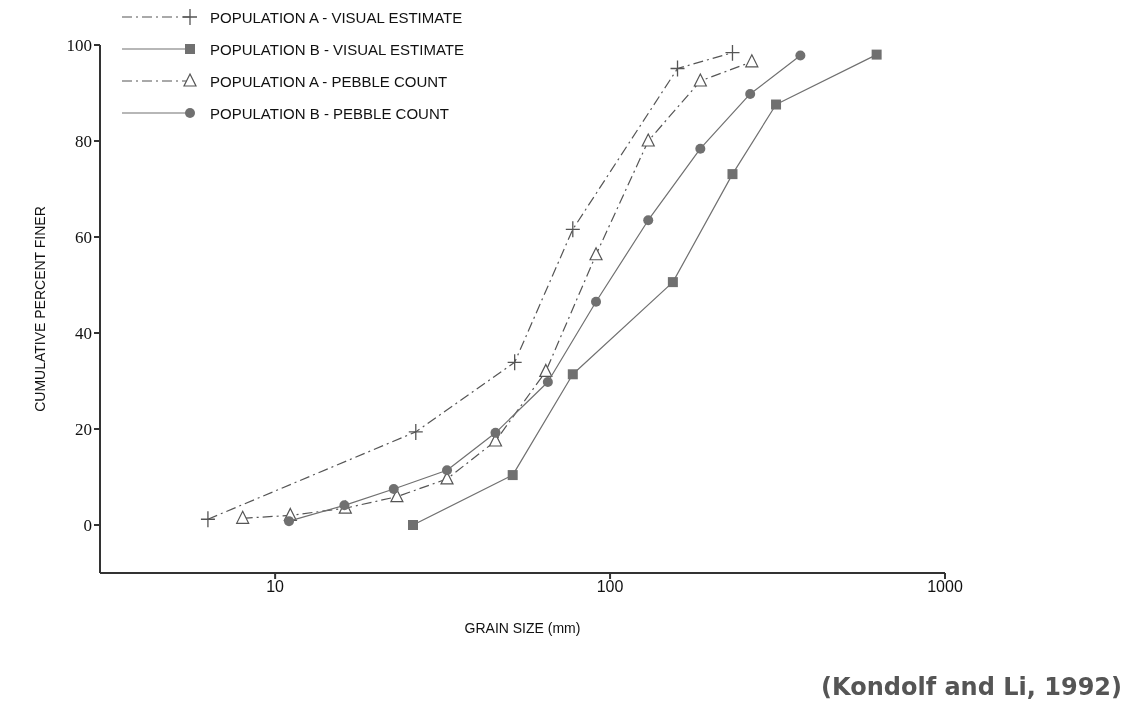 The width and height of the screenshot is (1140, 709). What do you see at coordinates (337, 49) in the screenshot?
I see `legend-label: POPULATION B - VISUAL ESTIMATE` at bounding box center [337, 49].